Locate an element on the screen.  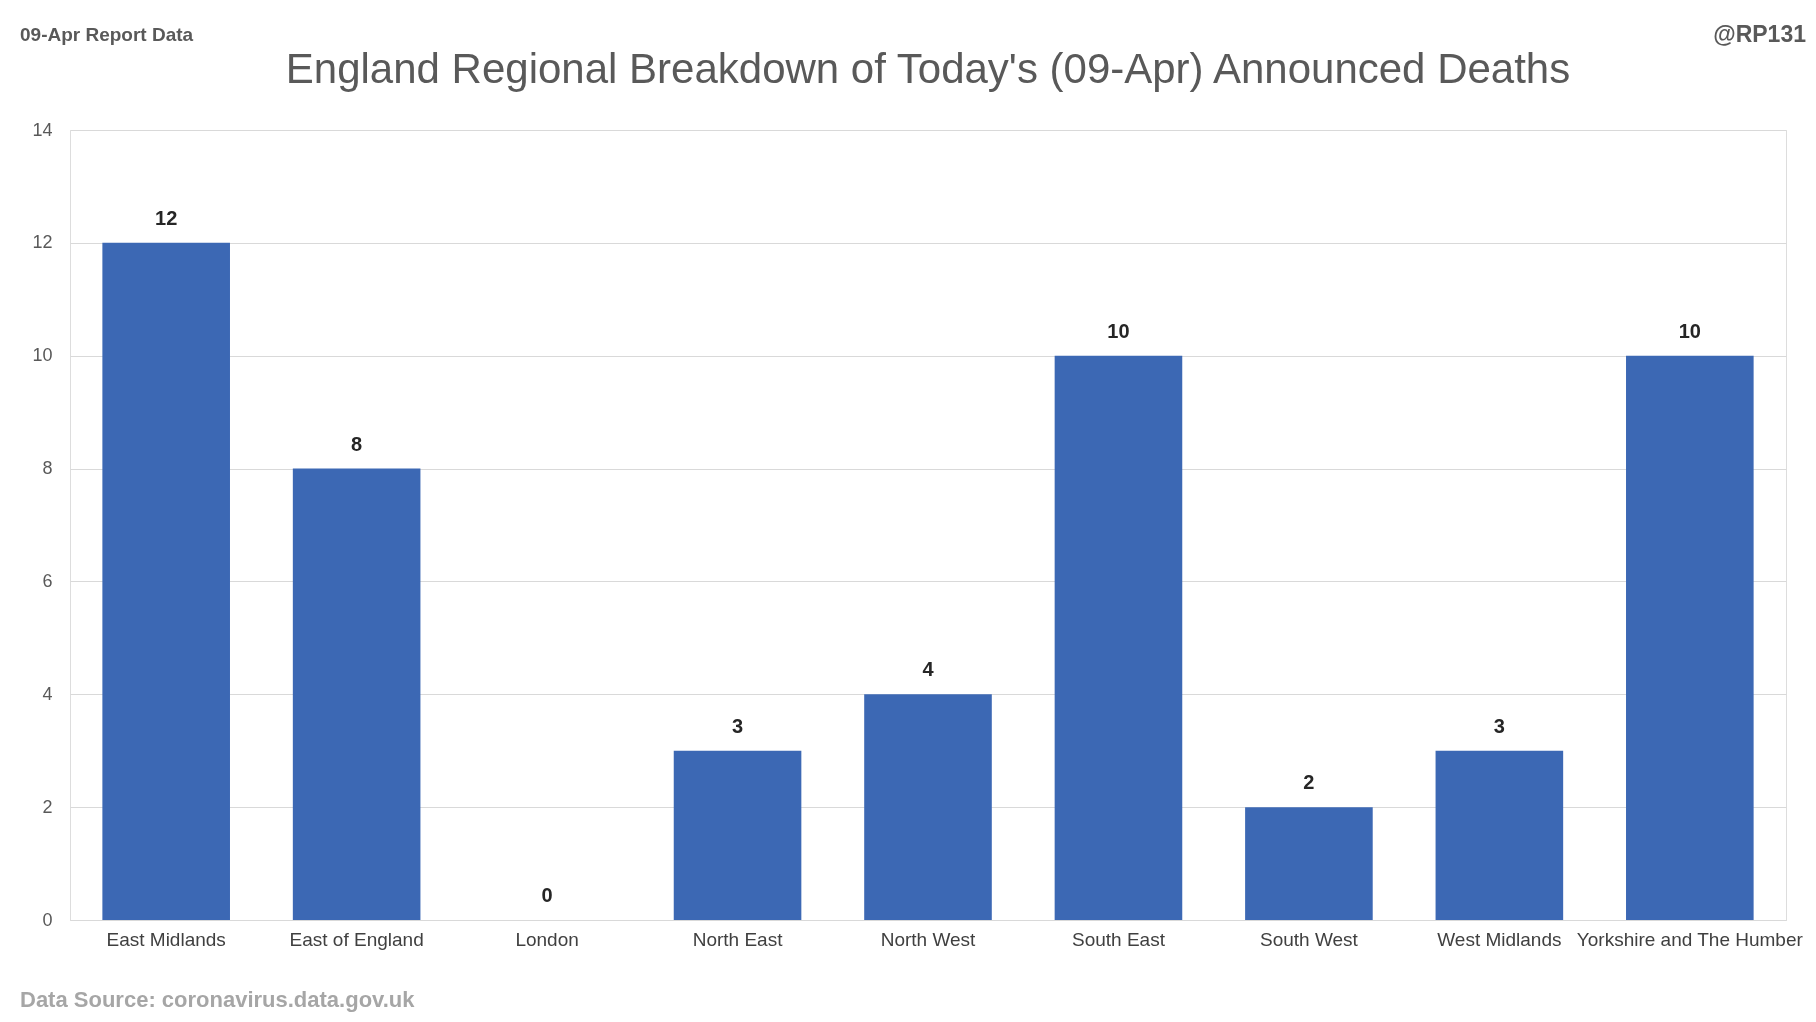
y-tick-label: 10 is located at coordinates (42, 355).